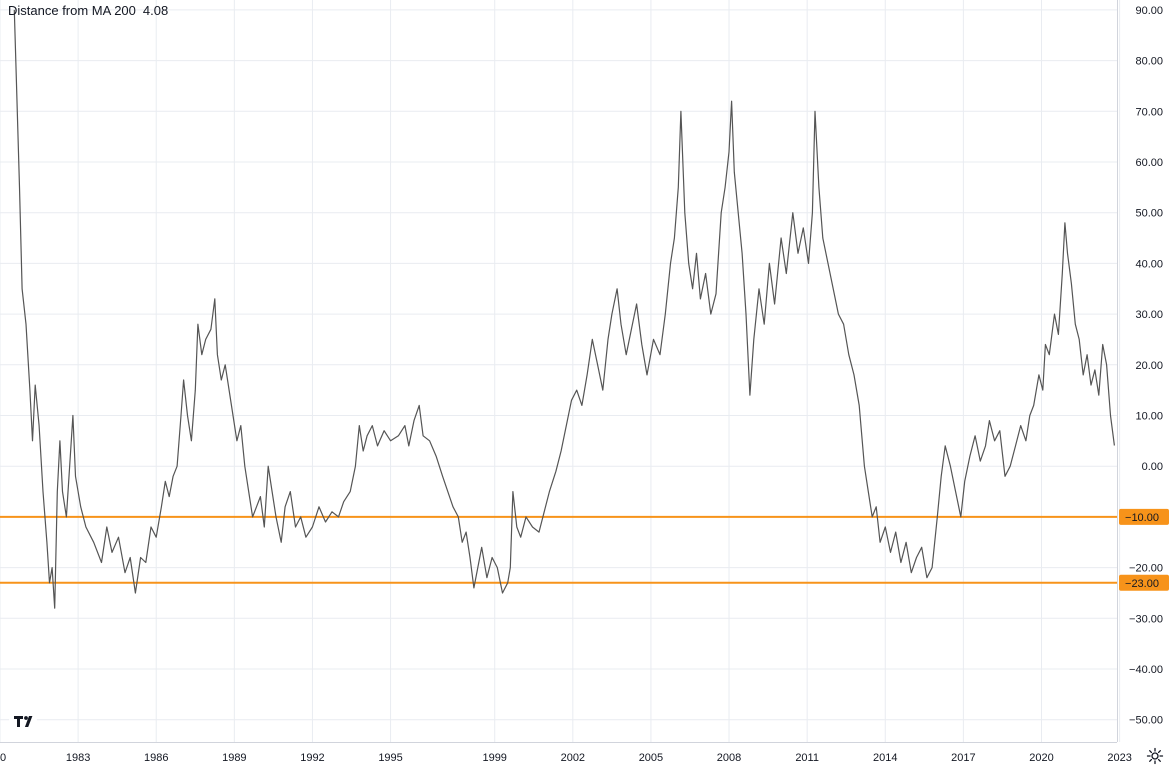 Image resolution: width=1169 pixels, height=772 pixels. Describe the element at coordinates (1146, 569) in the screenshot. I see `y-tick-label: −20.00` at that location.